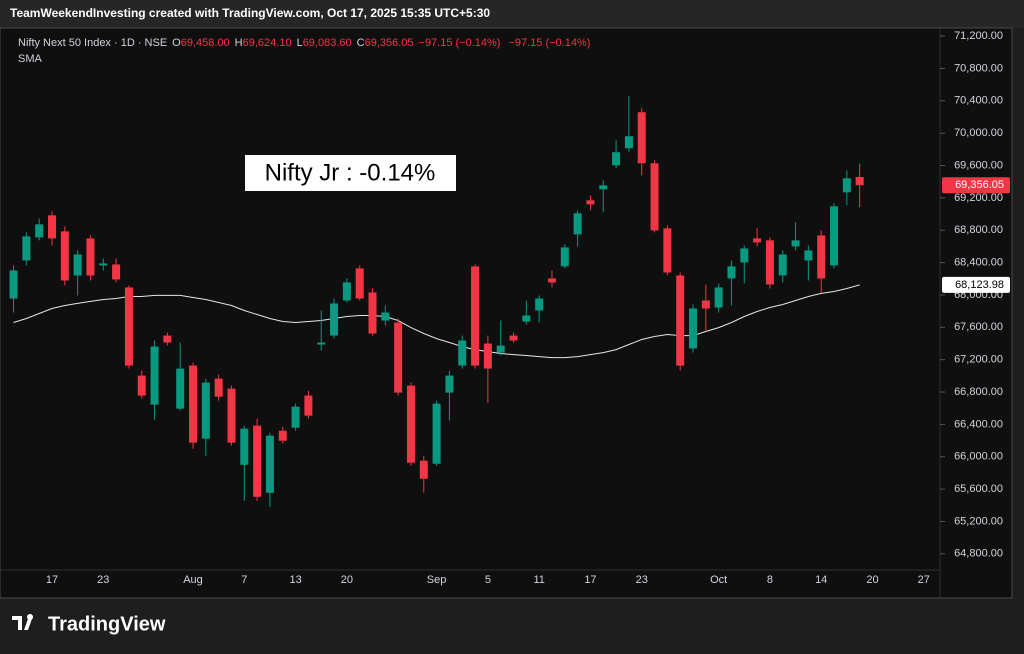  I want to click on x-tick-label: 23, so click(103, 580).